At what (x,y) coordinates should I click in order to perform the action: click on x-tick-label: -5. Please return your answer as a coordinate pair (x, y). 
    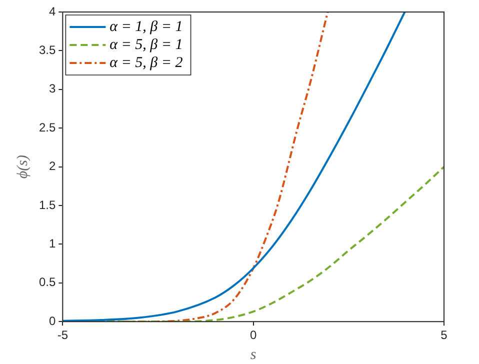
    Looking at the image, I should click on (62, 335).